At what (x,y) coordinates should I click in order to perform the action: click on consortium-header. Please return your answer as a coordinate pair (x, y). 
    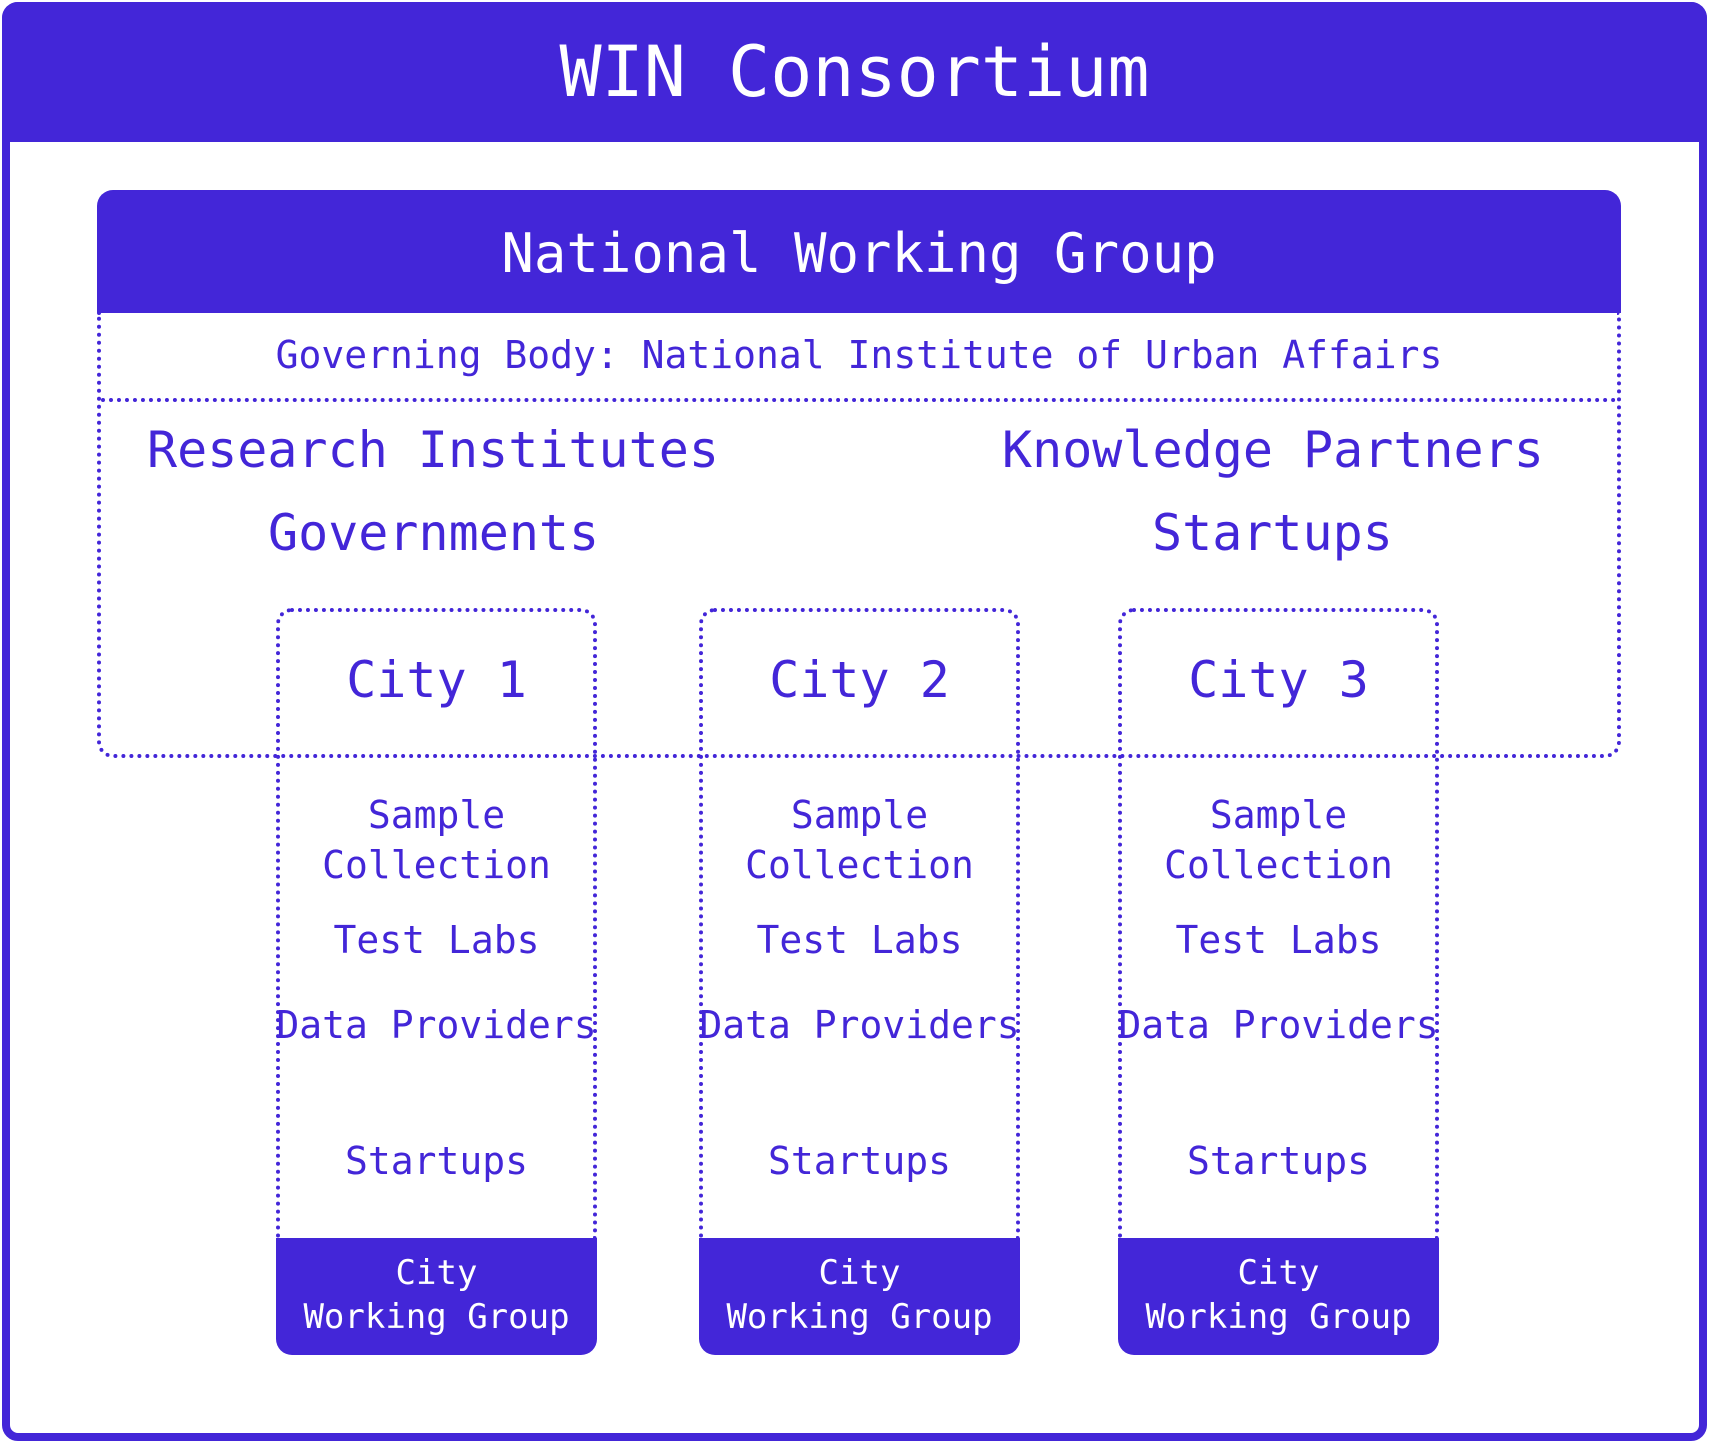
    Looking at the image, I should click on (854, 72).